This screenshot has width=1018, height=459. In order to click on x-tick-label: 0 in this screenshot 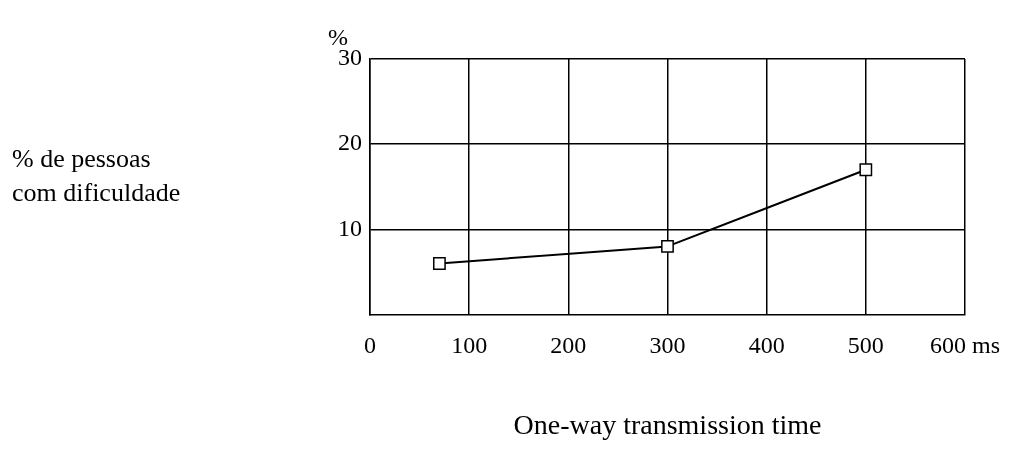, I will do `click(370, 345)`.